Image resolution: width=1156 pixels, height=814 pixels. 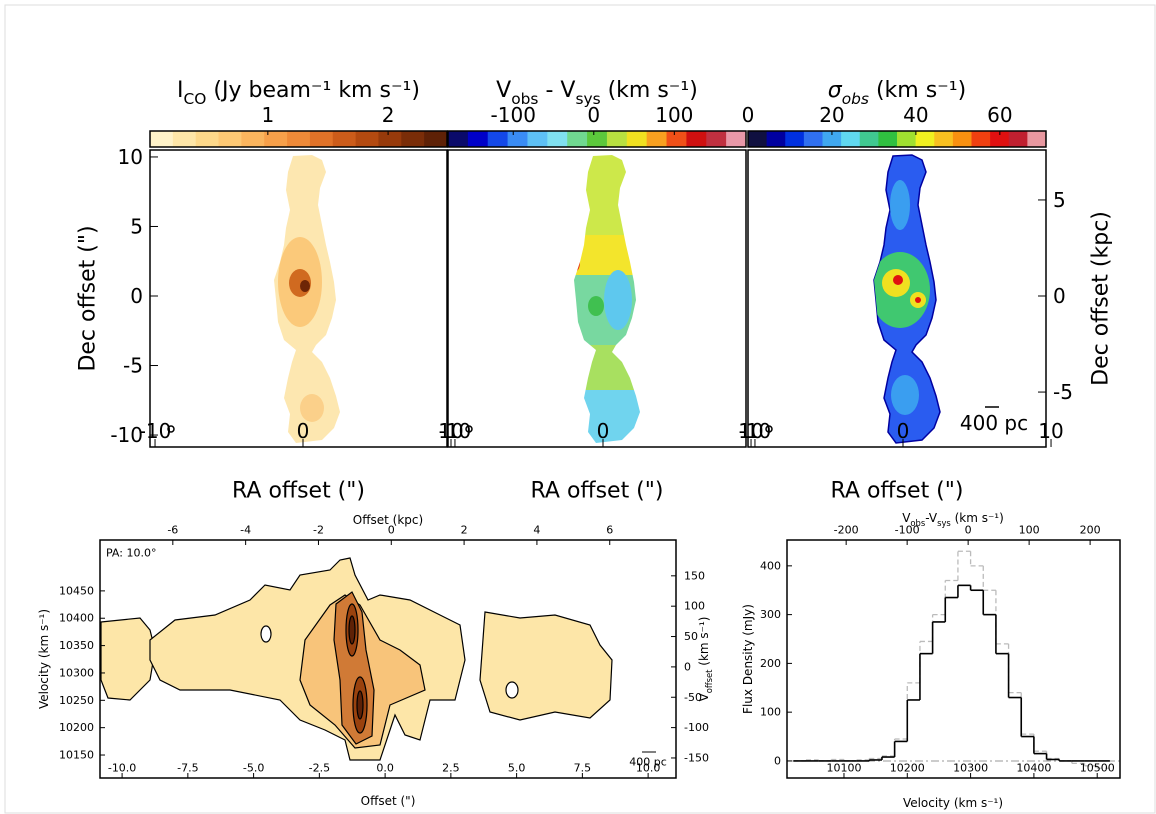 What do you see at coordinates (696, 757) in the screenshot?
I see `right-tick-label: -150` at bounding box center [696, 757].